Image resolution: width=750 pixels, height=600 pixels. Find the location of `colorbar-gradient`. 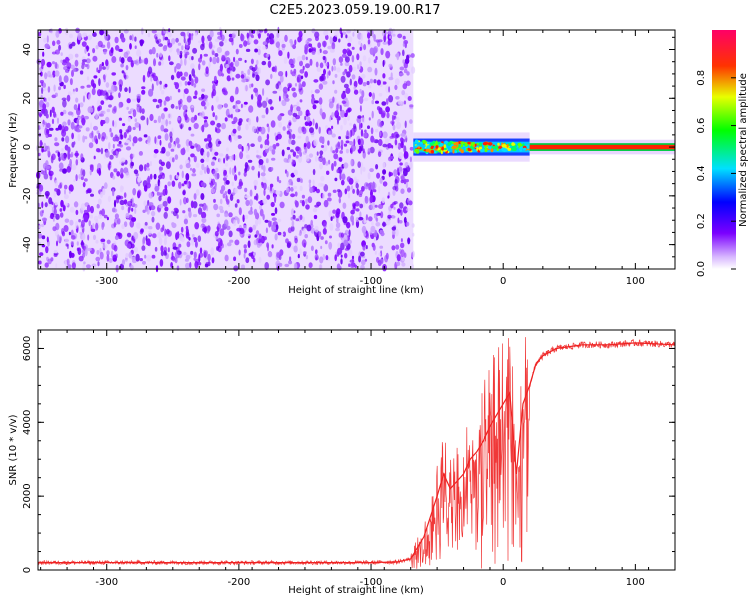

colorbar-gradient is located at coordinates (724, 149).